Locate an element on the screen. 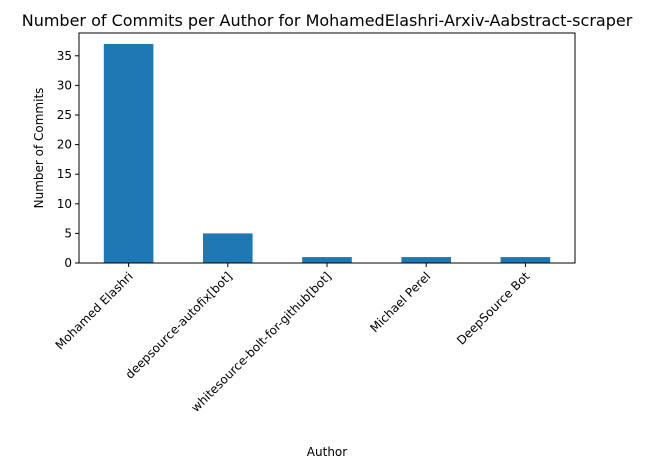  y-tick-label-0: 0 is located at coordinates (68, 263).